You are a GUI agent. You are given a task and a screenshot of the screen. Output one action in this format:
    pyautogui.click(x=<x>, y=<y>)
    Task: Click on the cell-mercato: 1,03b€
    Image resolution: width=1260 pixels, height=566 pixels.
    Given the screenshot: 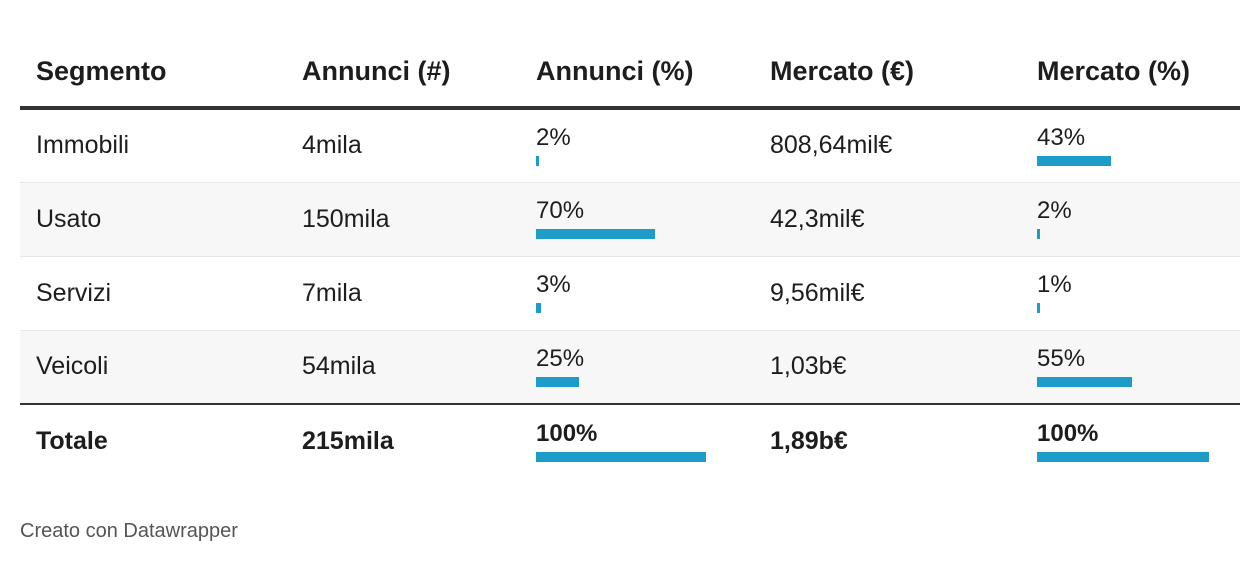 What is the action you would take?
    pyautogui.click(x=887, y=367)
    